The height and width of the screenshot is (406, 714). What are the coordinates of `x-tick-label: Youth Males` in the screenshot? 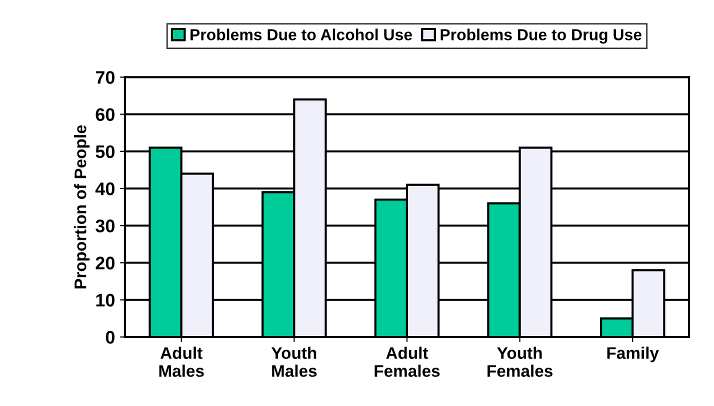 It's located at (294, 361).